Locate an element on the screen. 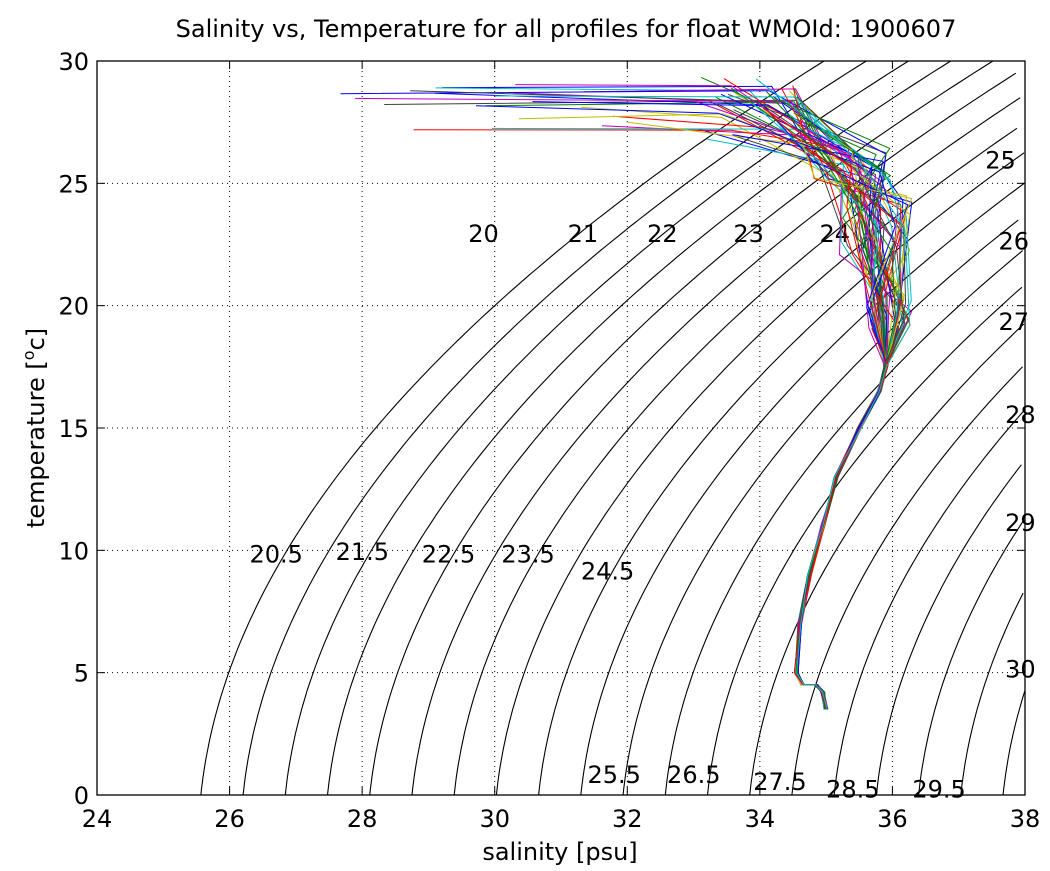 Image resolution: width=1050 pixels, height=871 pixels. isopycnal-label: 23 is located at coordinates (748, 234).